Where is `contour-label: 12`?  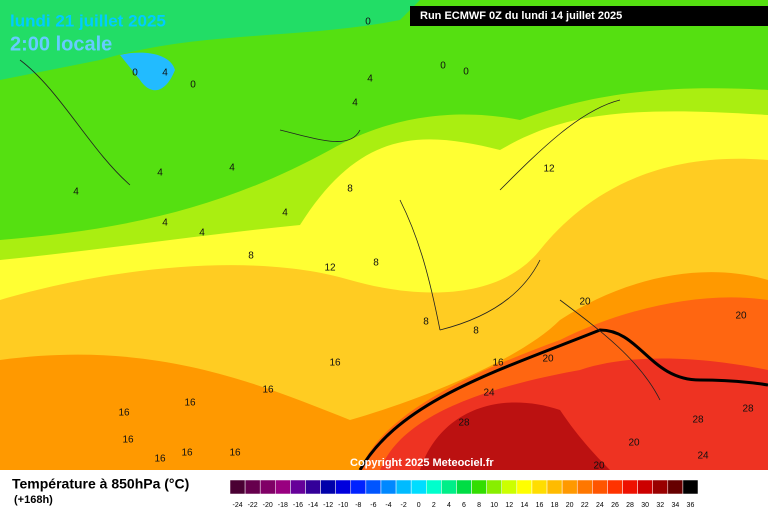
contour-label: 12 is located at coordinates (330, 268).